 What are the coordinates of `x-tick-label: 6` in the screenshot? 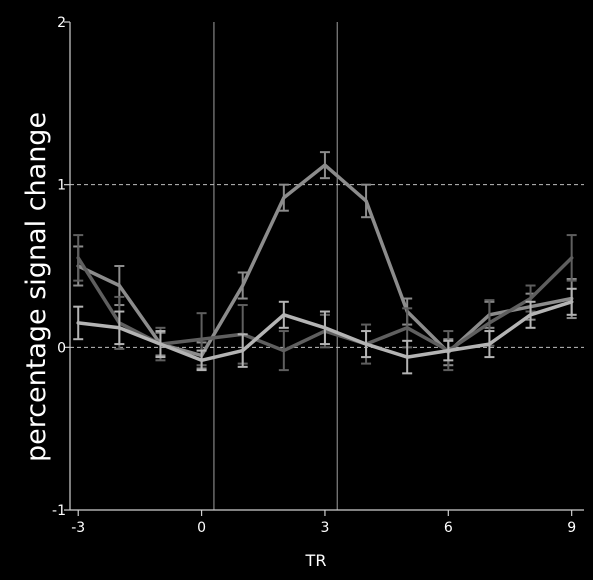 It's located at (448, 528).